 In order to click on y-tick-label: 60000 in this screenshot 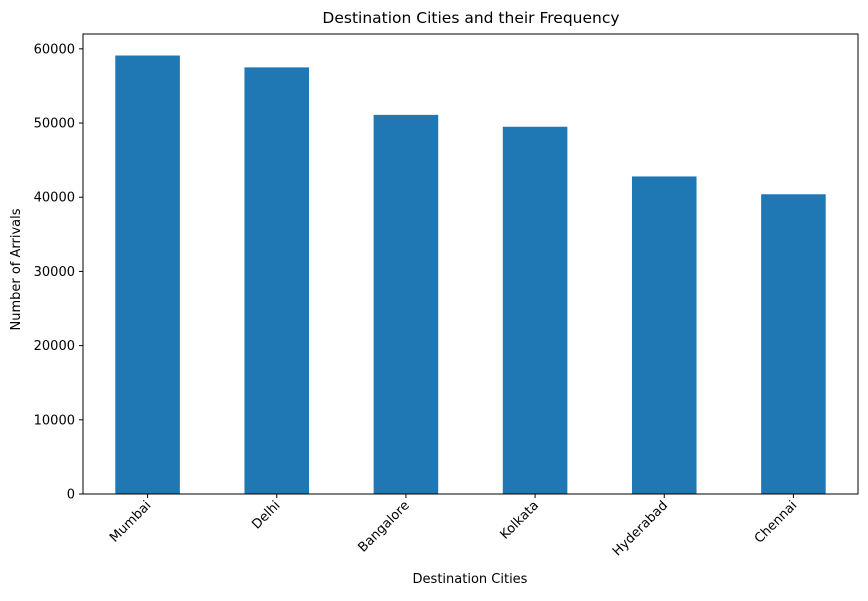, I will do `click(54, 49)`.